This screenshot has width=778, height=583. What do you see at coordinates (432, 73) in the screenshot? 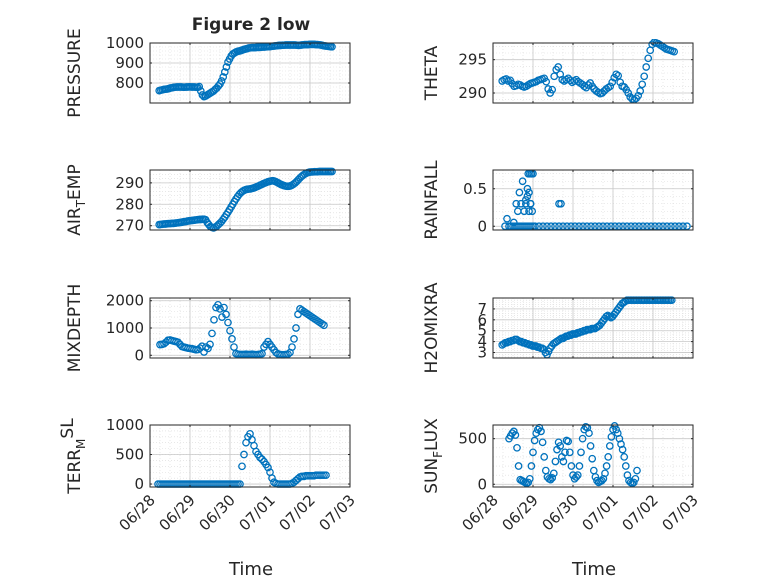
I see `y-axis-label: THETA` at bounding box center [432, 73].